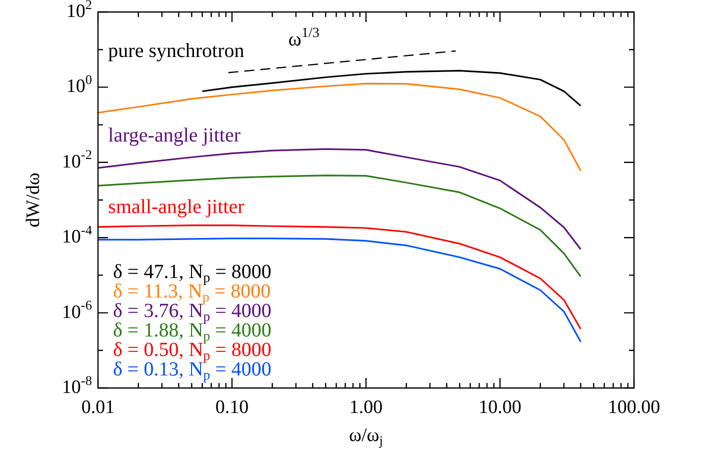 The image size is (707, 458). I want to click on annotation: large-angle jitter, so click(174, 135).